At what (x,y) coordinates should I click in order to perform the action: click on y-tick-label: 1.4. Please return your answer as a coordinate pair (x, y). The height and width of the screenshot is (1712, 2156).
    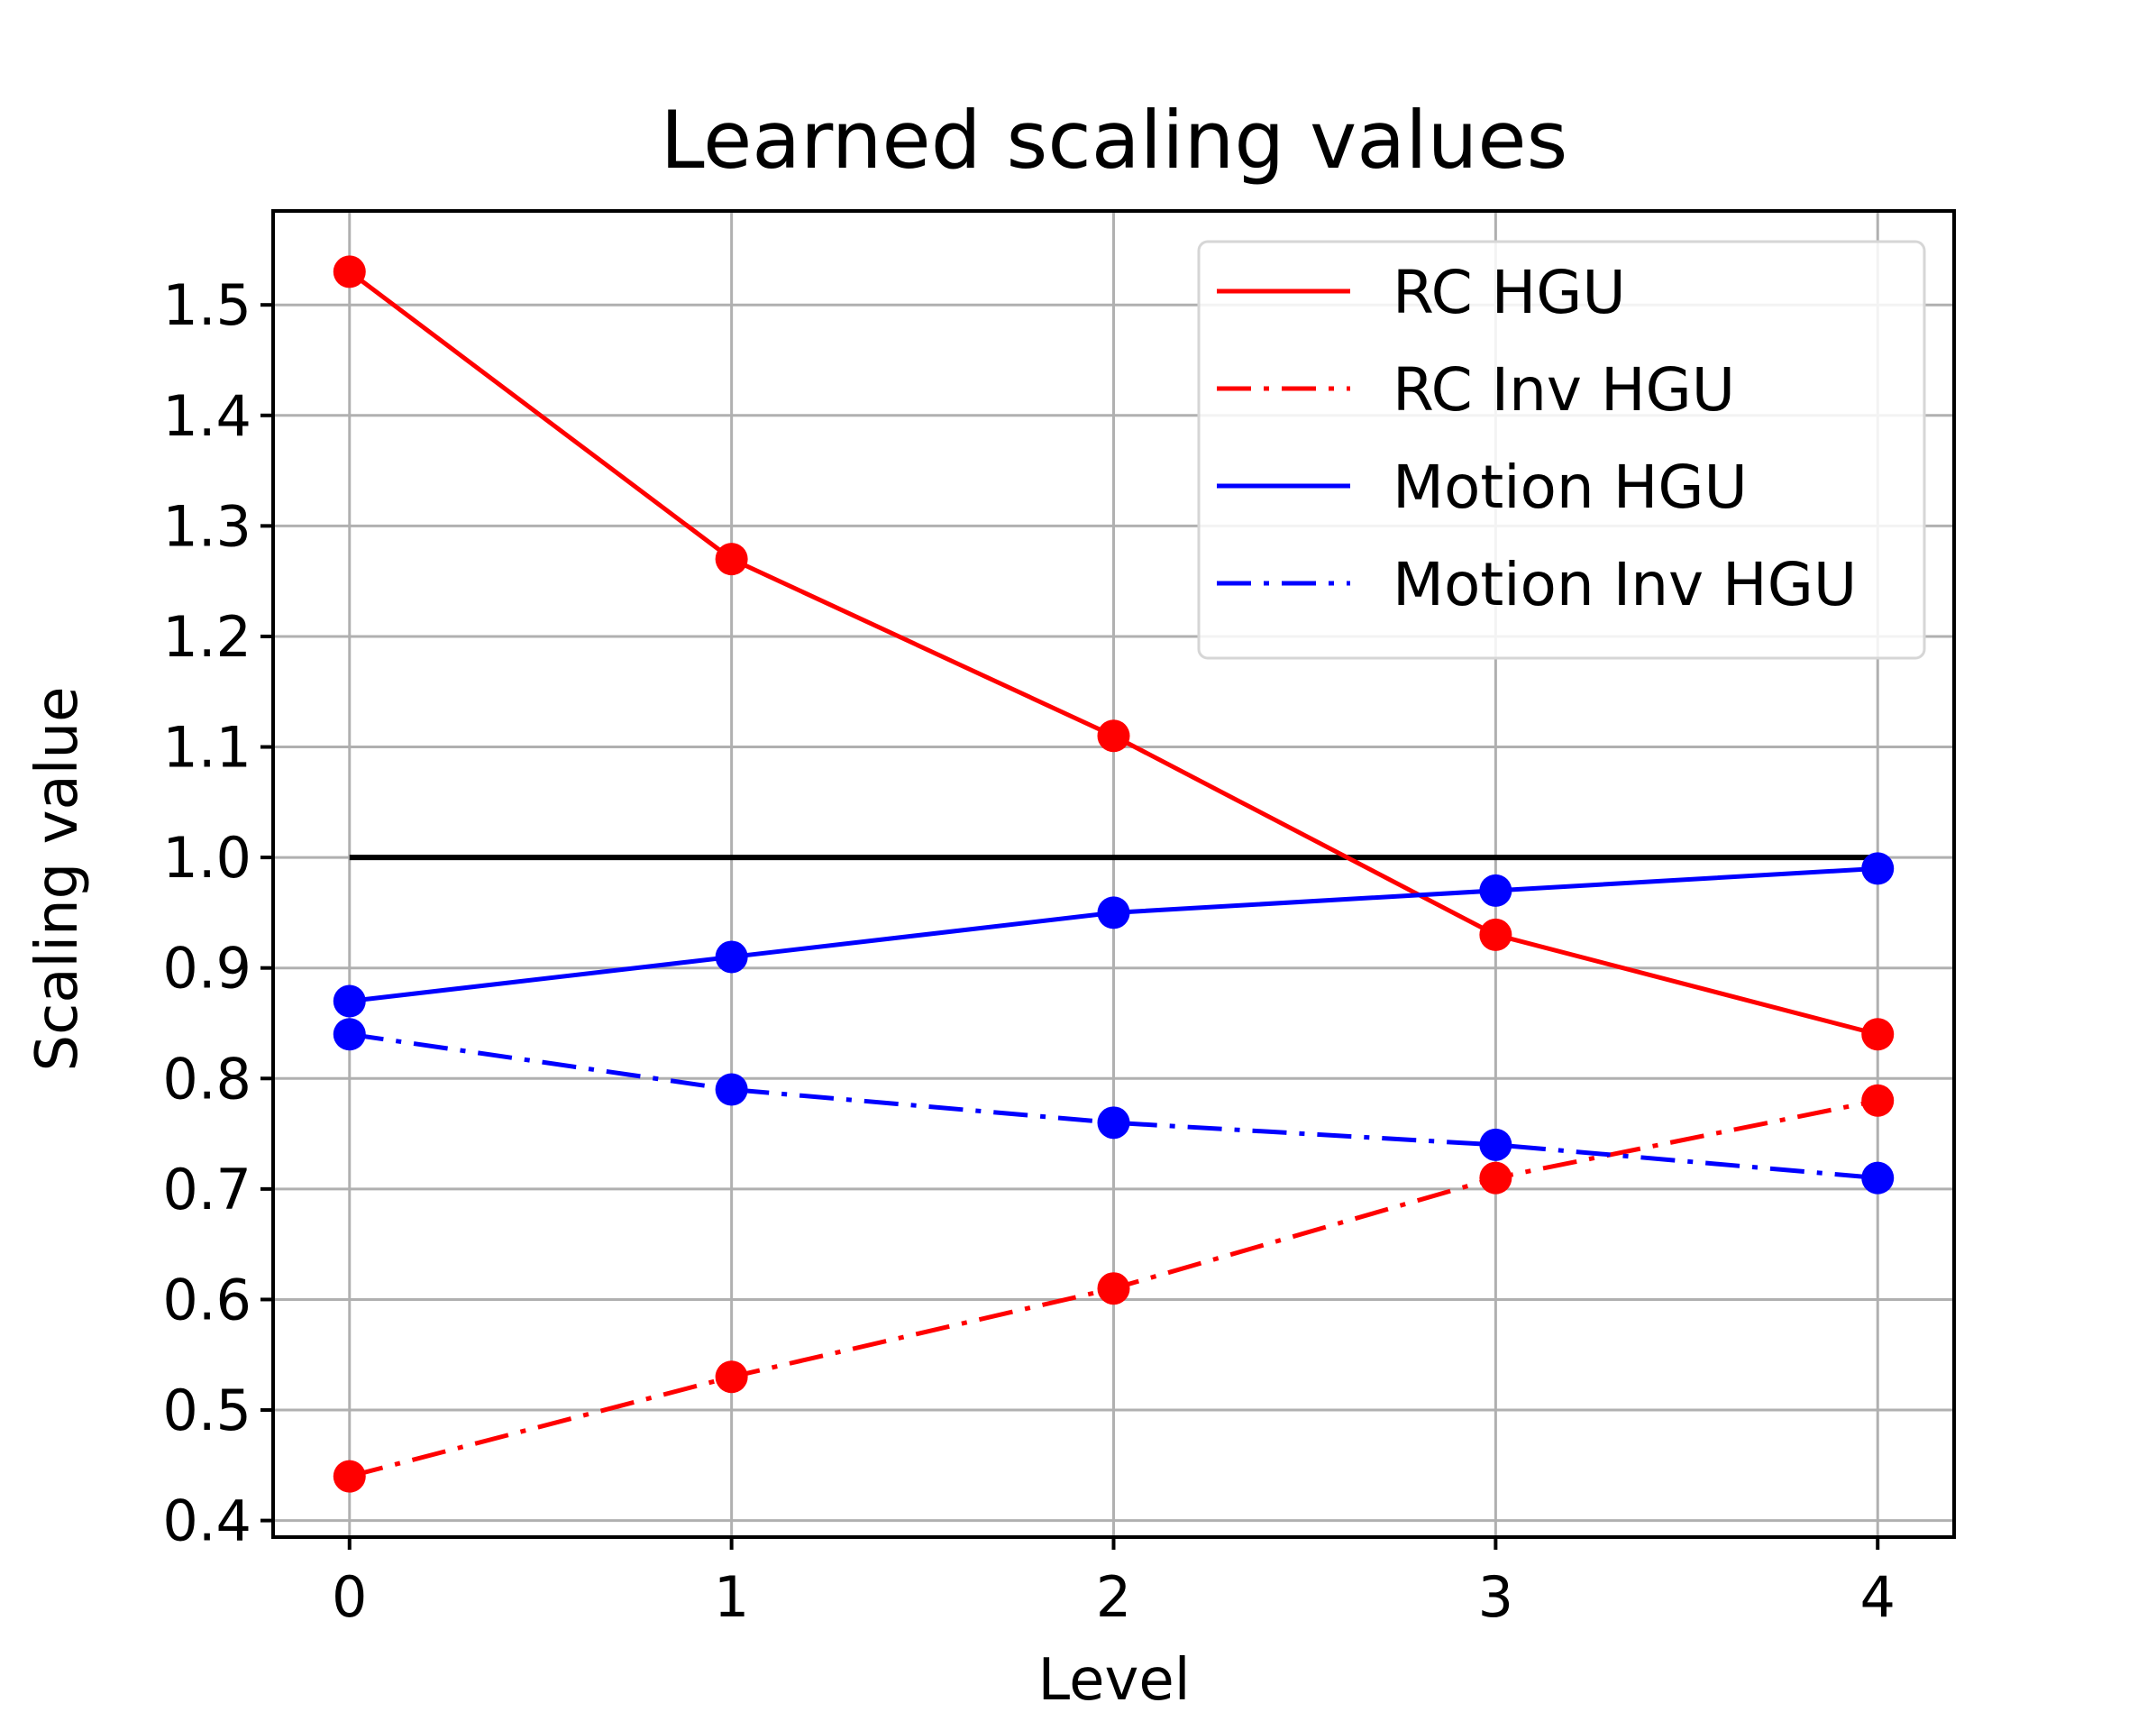
    Looking at the image, I should click on (206, 416).